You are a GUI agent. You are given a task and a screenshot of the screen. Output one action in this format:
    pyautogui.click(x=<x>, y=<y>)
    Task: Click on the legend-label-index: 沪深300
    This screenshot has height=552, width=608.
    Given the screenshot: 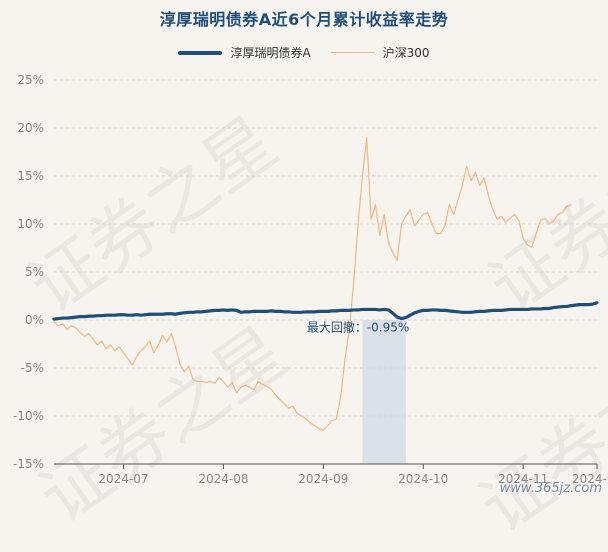 What is the action you would take?
    pyautogui.click(x=406, y=53)
    